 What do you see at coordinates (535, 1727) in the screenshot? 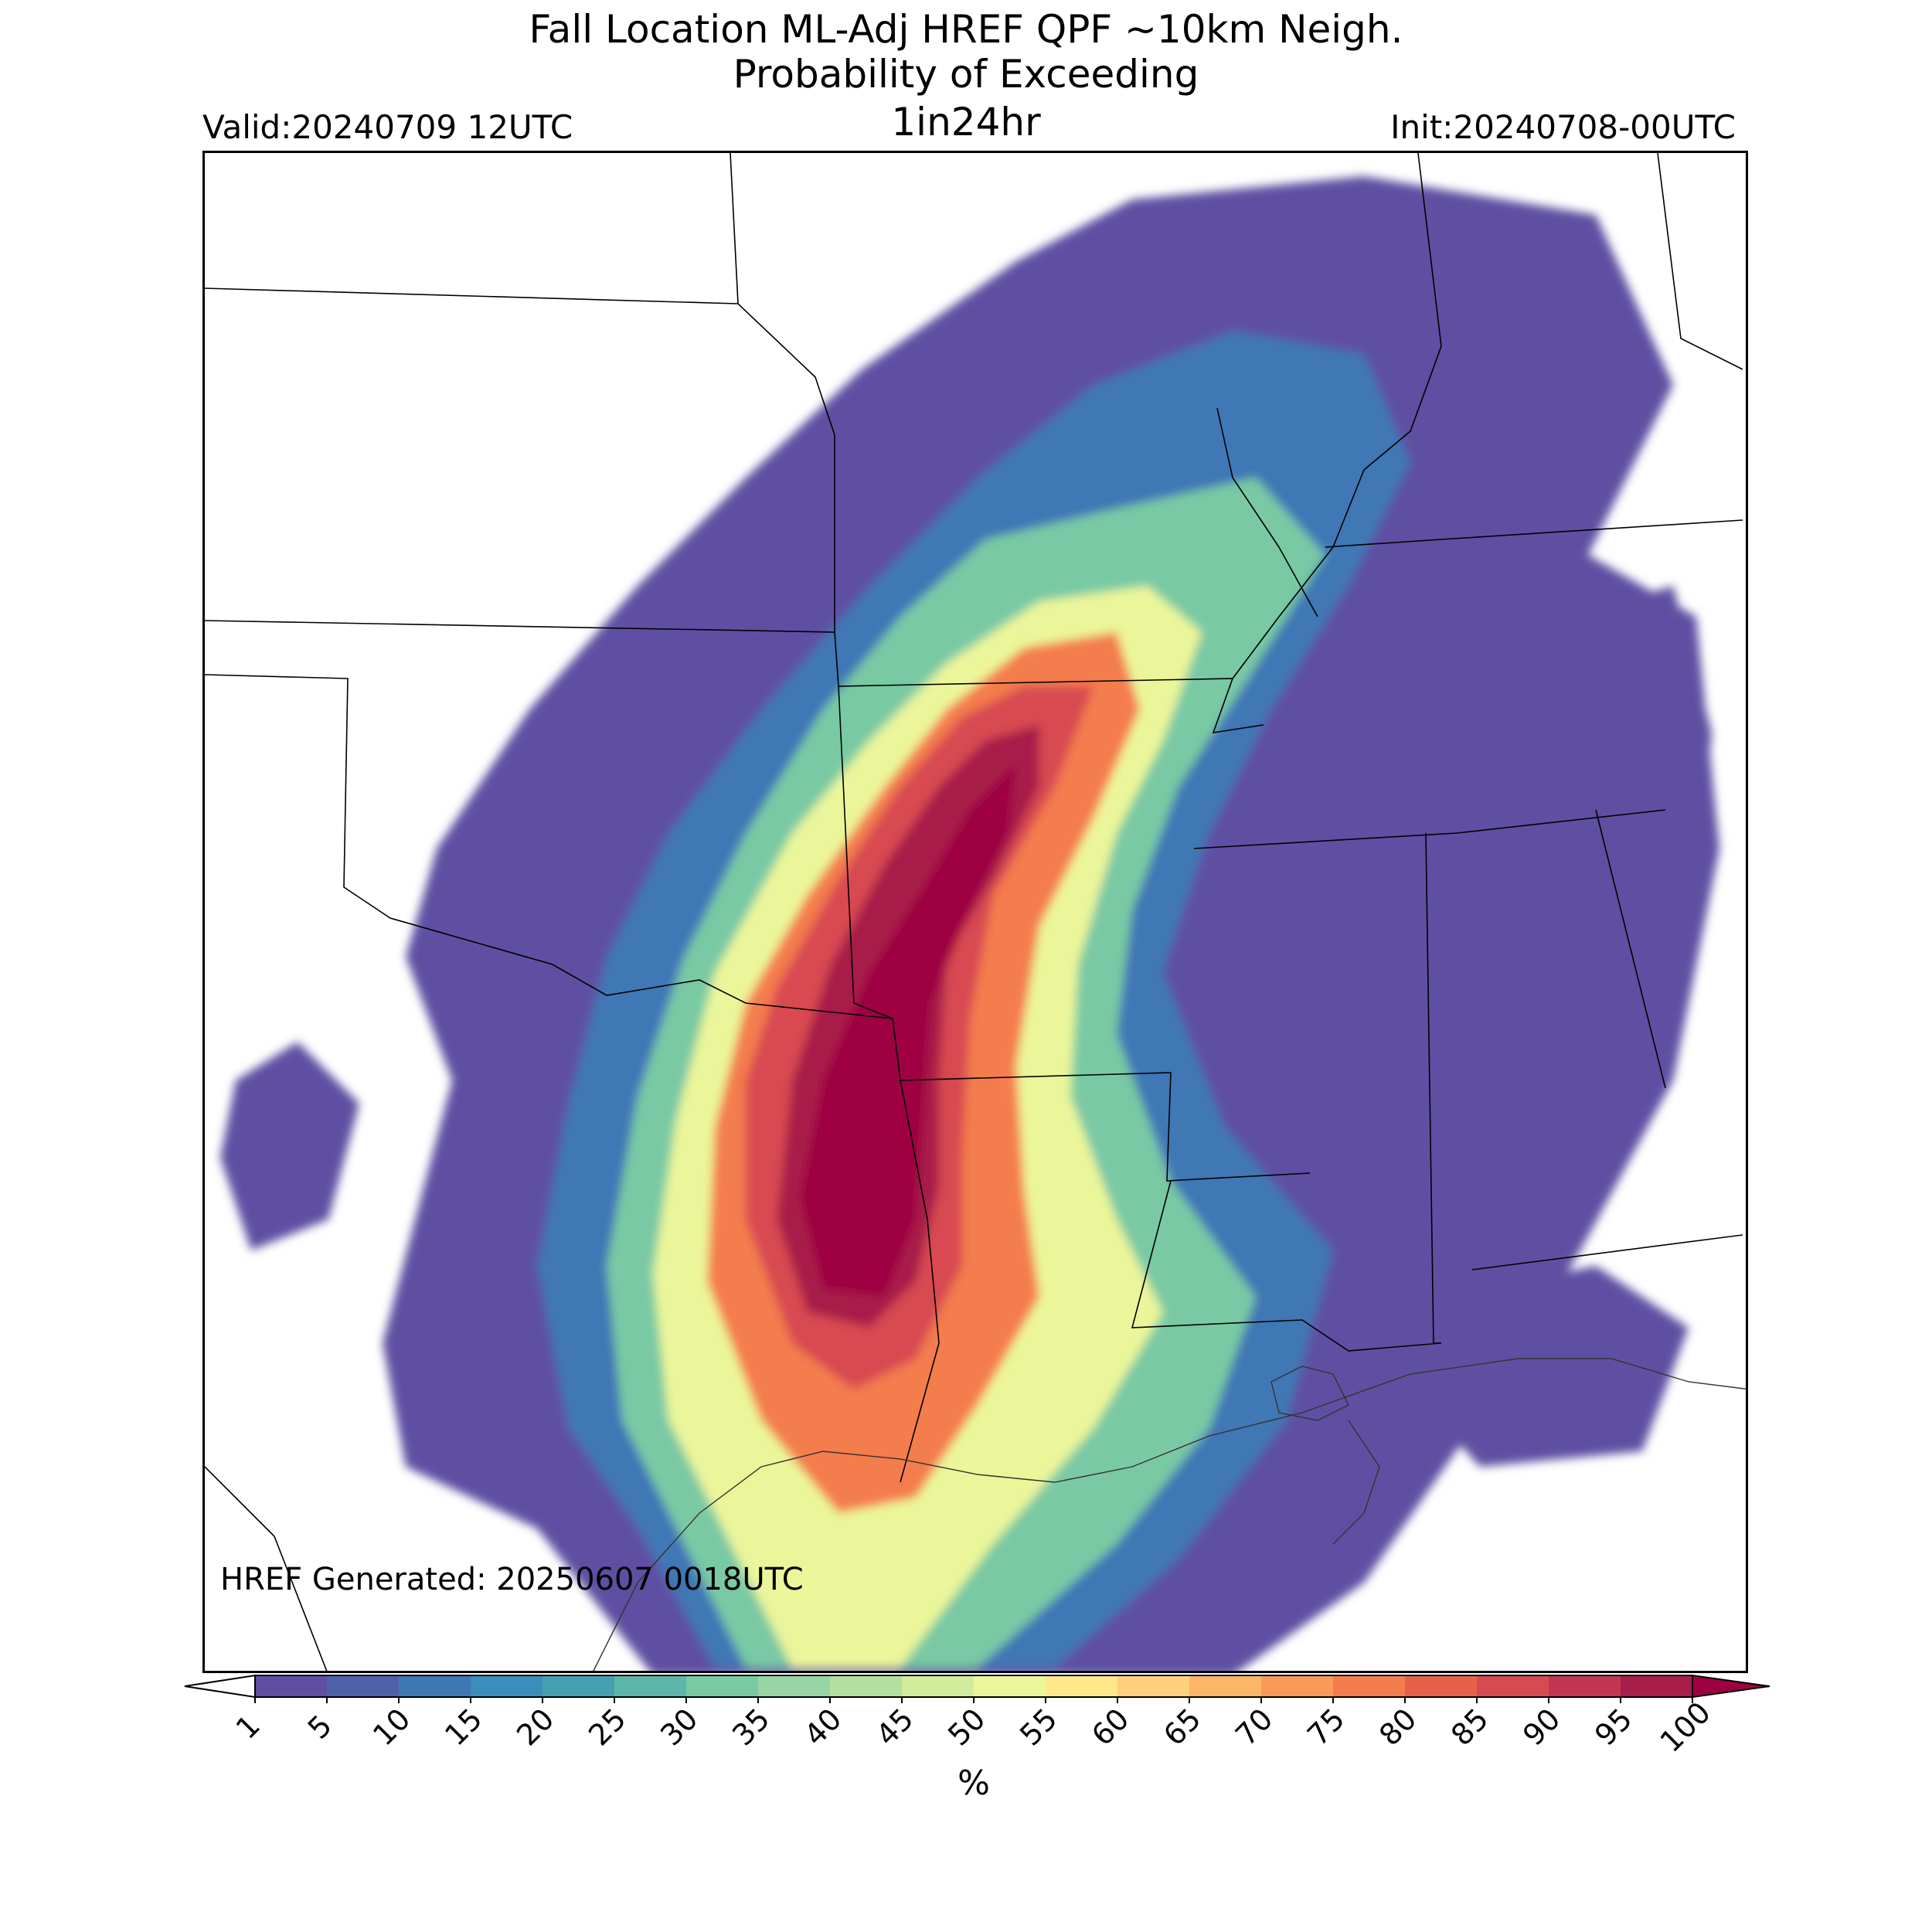
I see `colorbar-tick-label: 20` at bounding box center [535, 1727].